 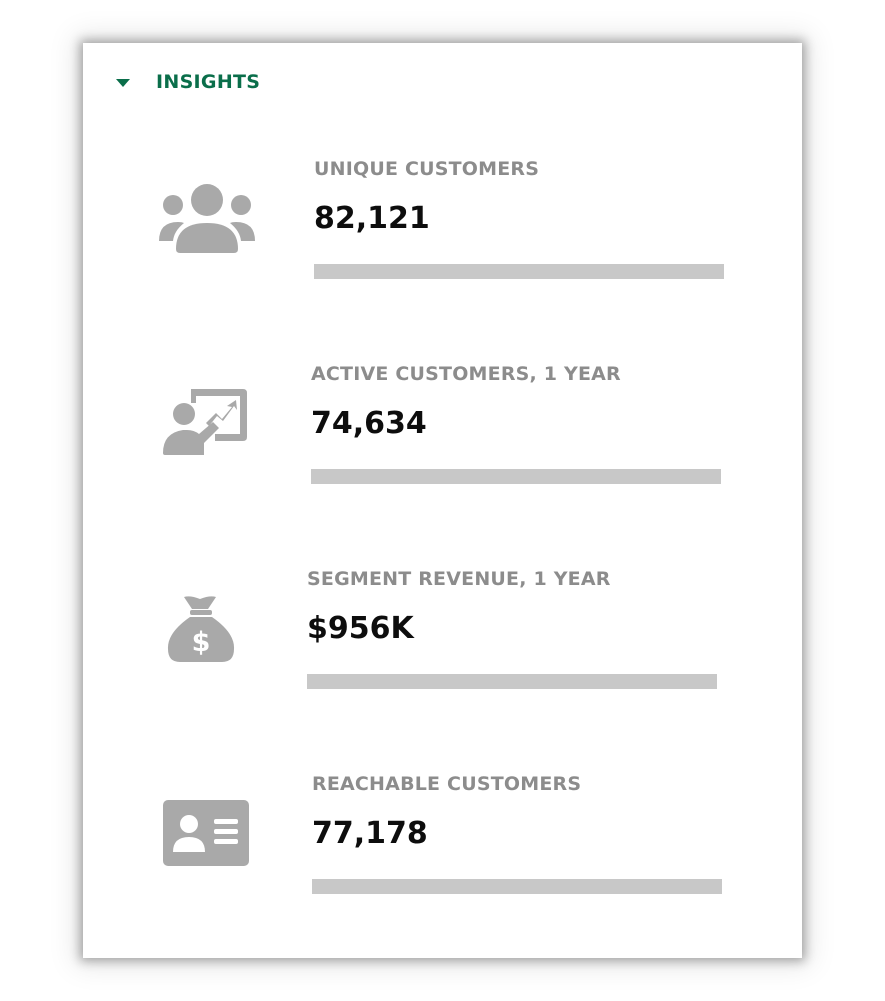 What do you see at coordinates (442, 633) in the screenshot?
I see `stat-segment-revenue: $ SEGMENT REVENUE, 1 YEAR $956K` at bounding box center [442, 633].